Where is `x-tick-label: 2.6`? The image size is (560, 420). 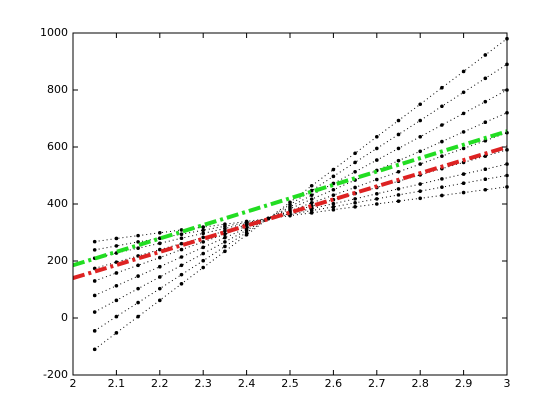
x-tick-label: 2.6 is located at coordinates (334, 383).